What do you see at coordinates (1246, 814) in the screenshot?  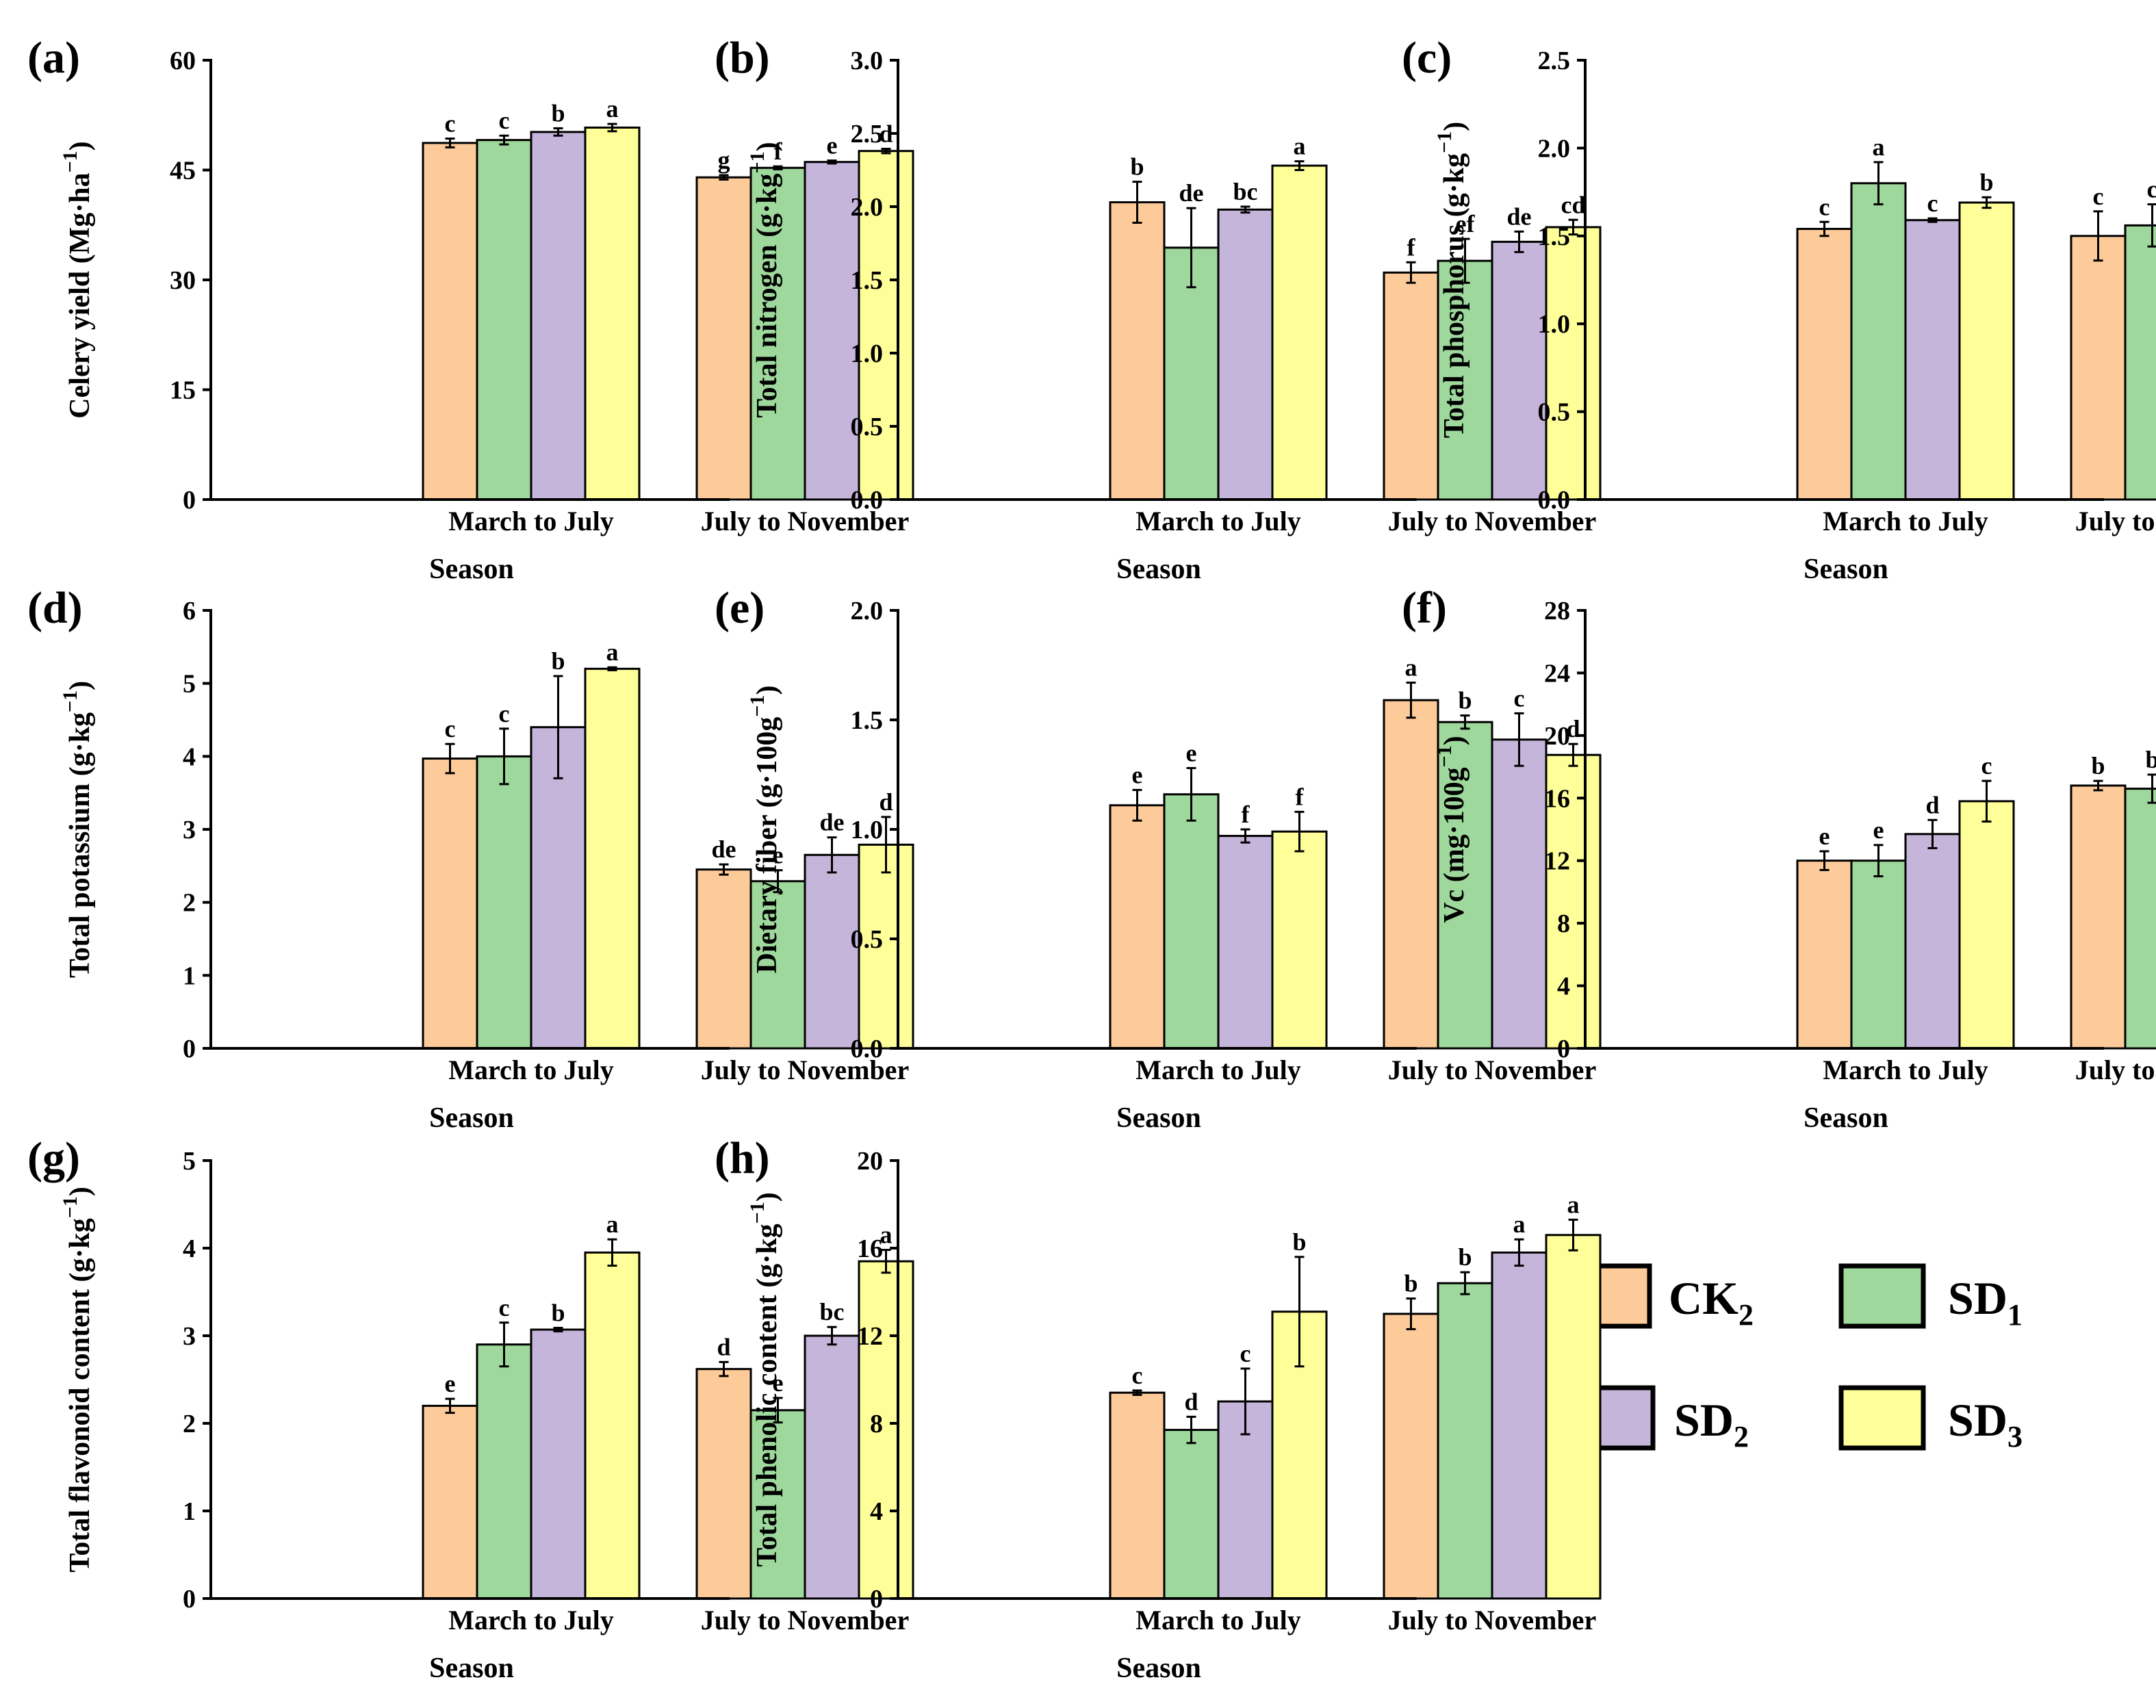 I see `sig-letter-sd2-mar-jul-e: f` at bounding box center [1246, 814].